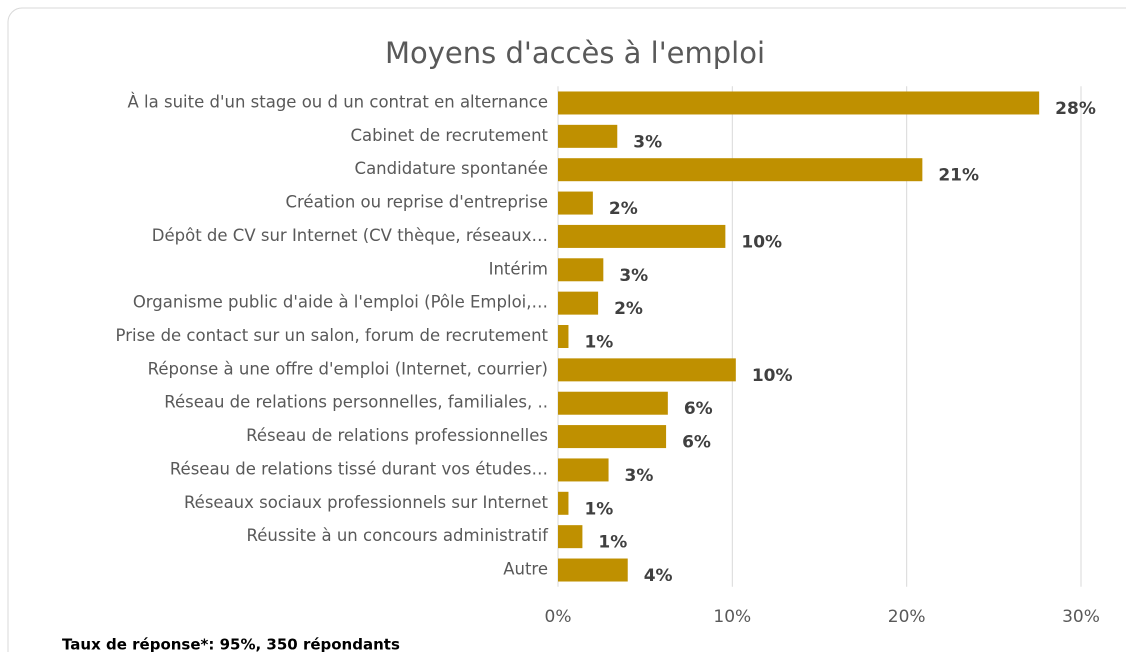 This screenshot has width=1126, height=652. What do you see at coordinates (907, 617) in the screenshot?
I see `x-tick-label: 20%` at bounding box center [907, 617].